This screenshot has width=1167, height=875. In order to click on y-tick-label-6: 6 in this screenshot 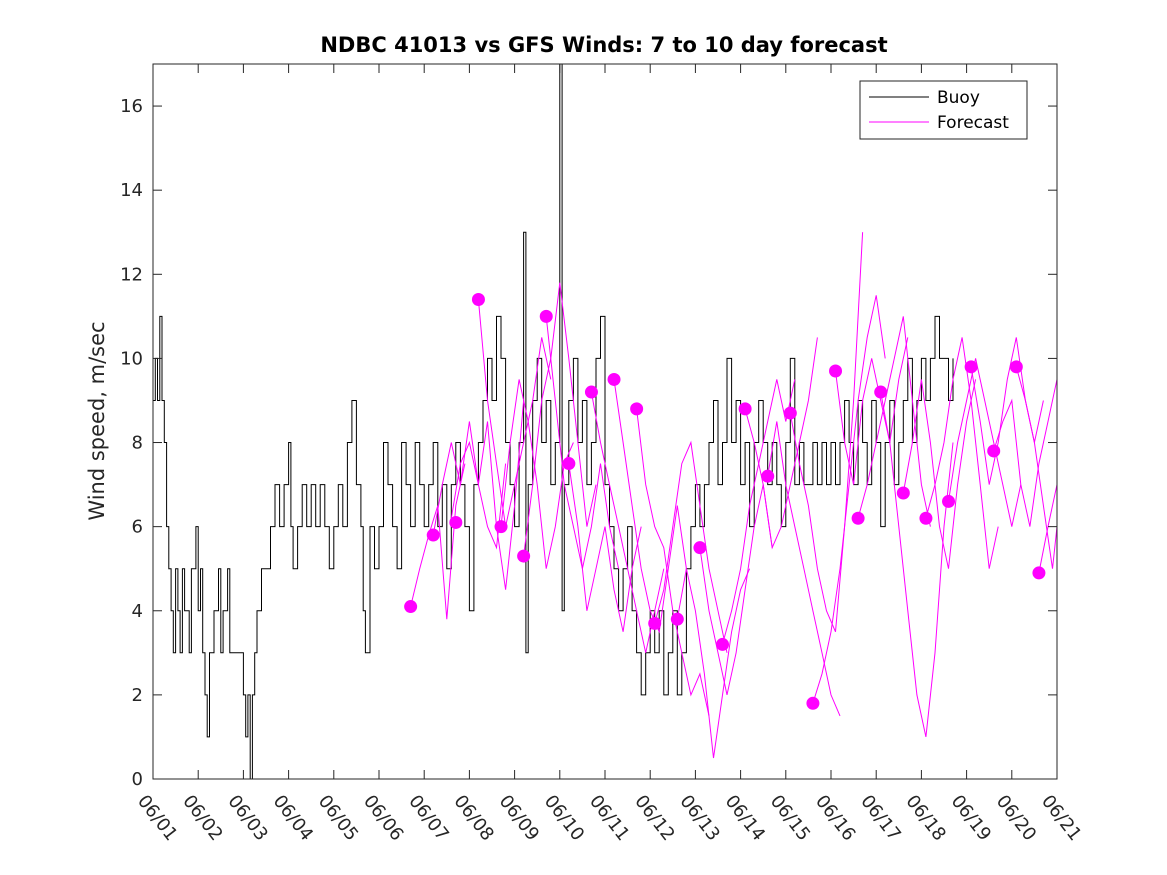, I will do `click(137, 527)`.